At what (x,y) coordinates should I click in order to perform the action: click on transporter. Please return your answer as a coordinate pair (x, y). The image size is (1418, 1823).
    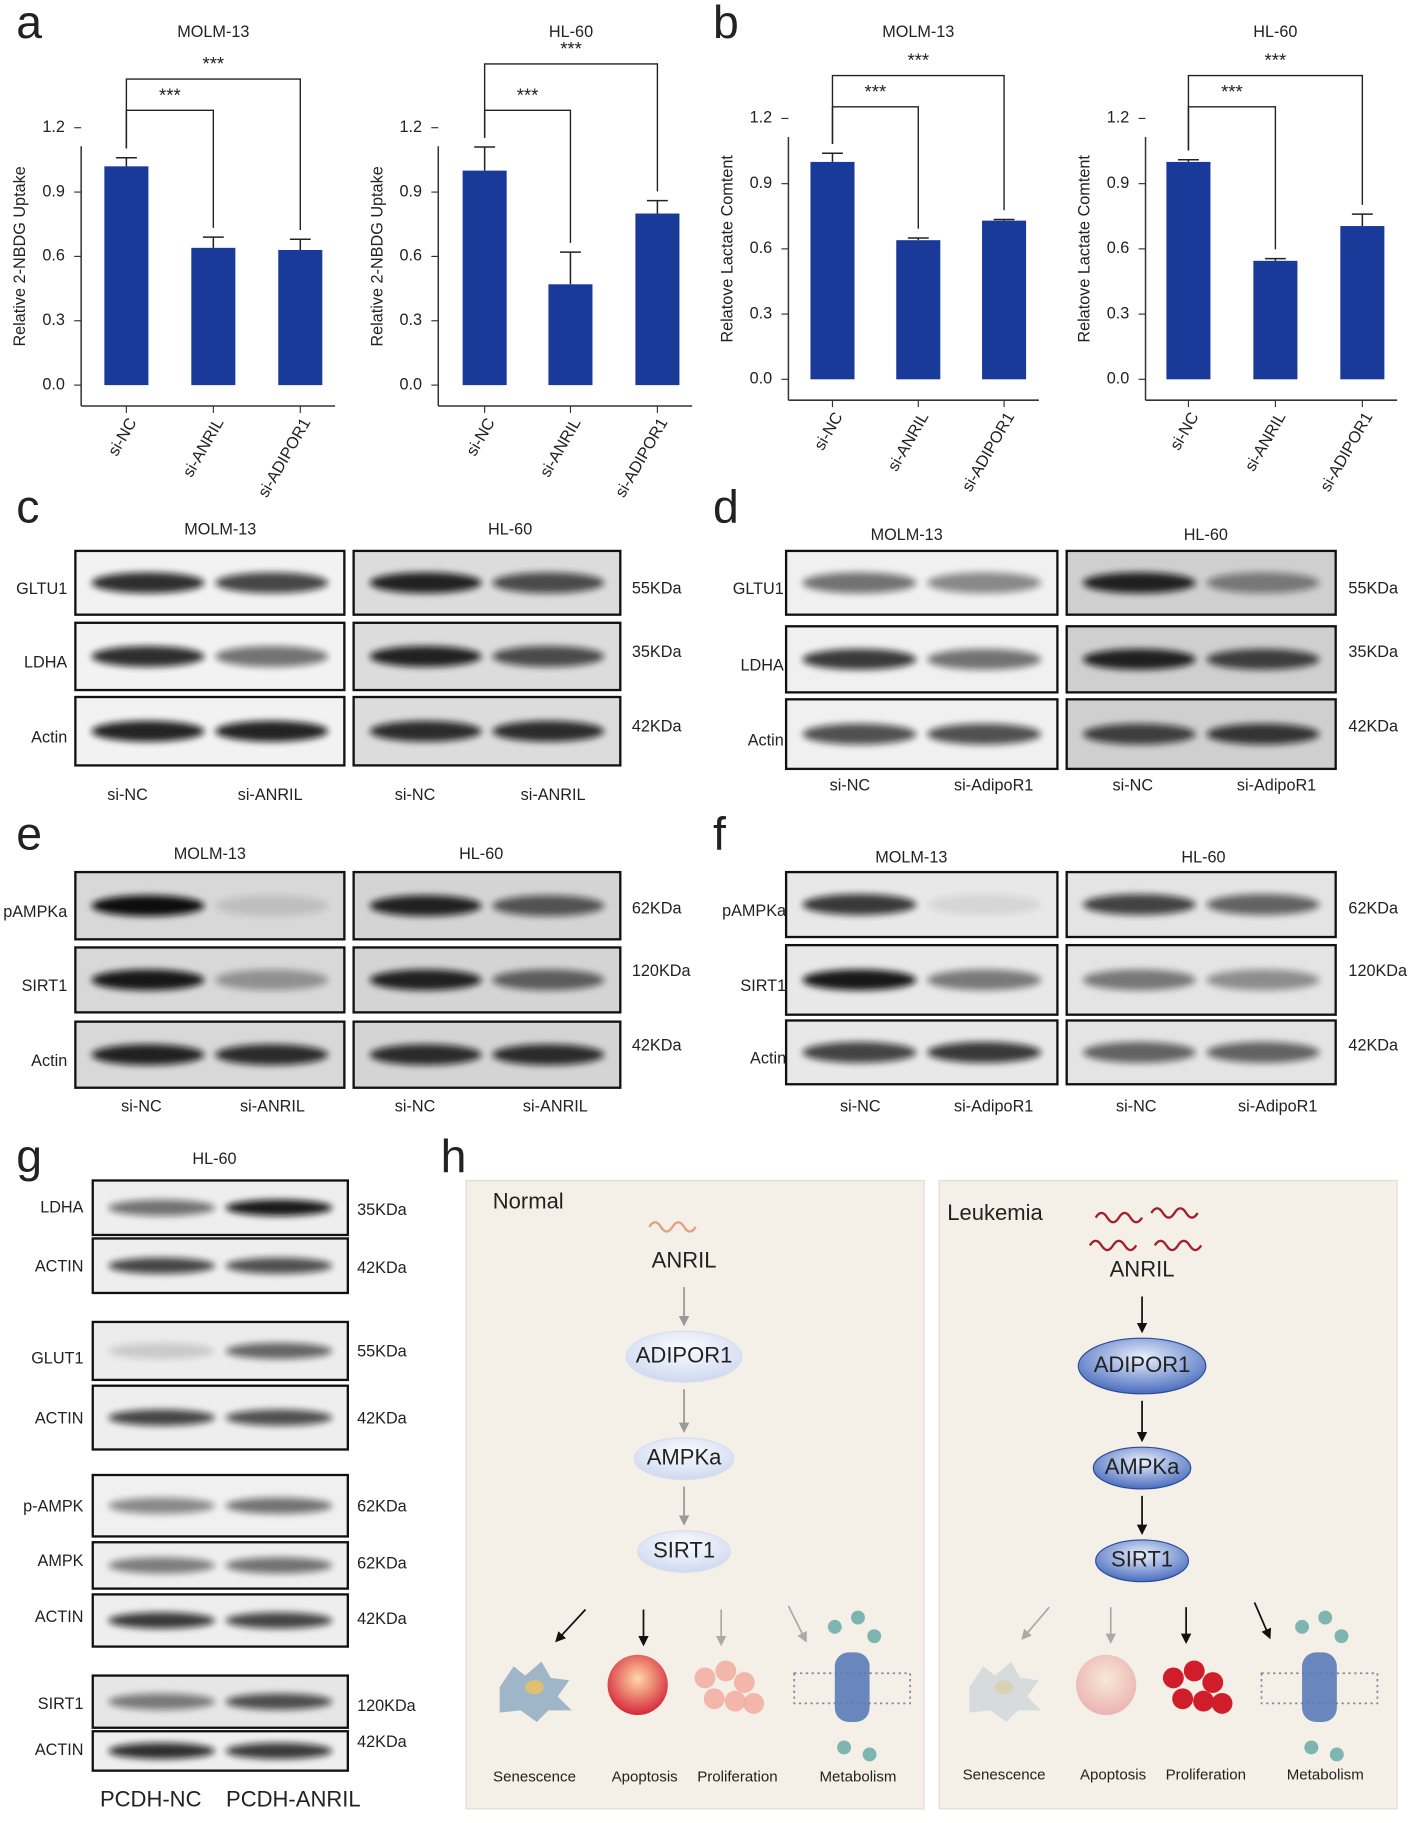
    Looking at the image, I should click on (1319, 1687).